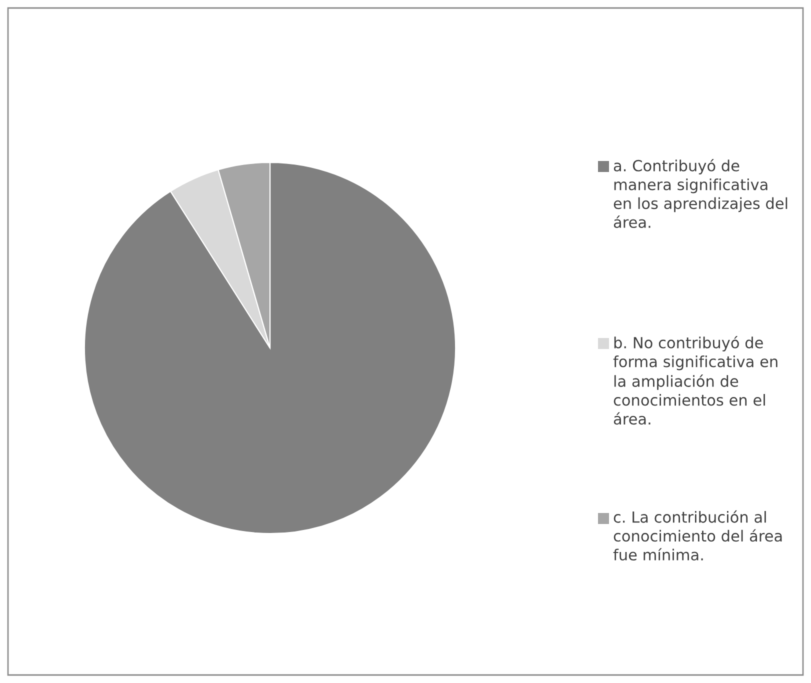  What do you see at coordinates (697, 535) in the screenshot?
I see `legend-label: c. La contribución al conocimiento del área fue mínima.` at bounding box center [697, 535].